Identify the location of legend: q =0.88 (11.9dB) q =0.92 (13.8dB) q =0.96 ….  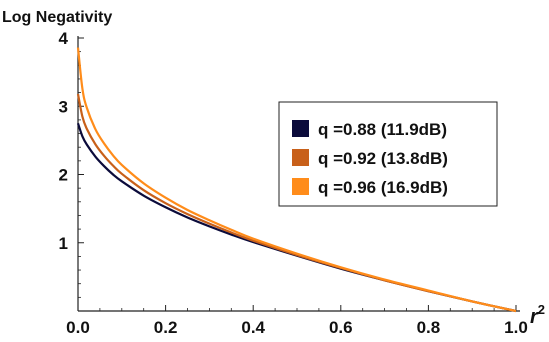
(388, 154).